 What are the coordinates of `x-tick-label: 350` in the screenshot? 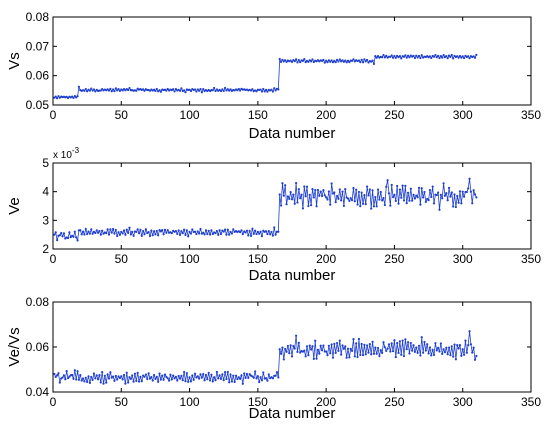 It's located at (531, 115).